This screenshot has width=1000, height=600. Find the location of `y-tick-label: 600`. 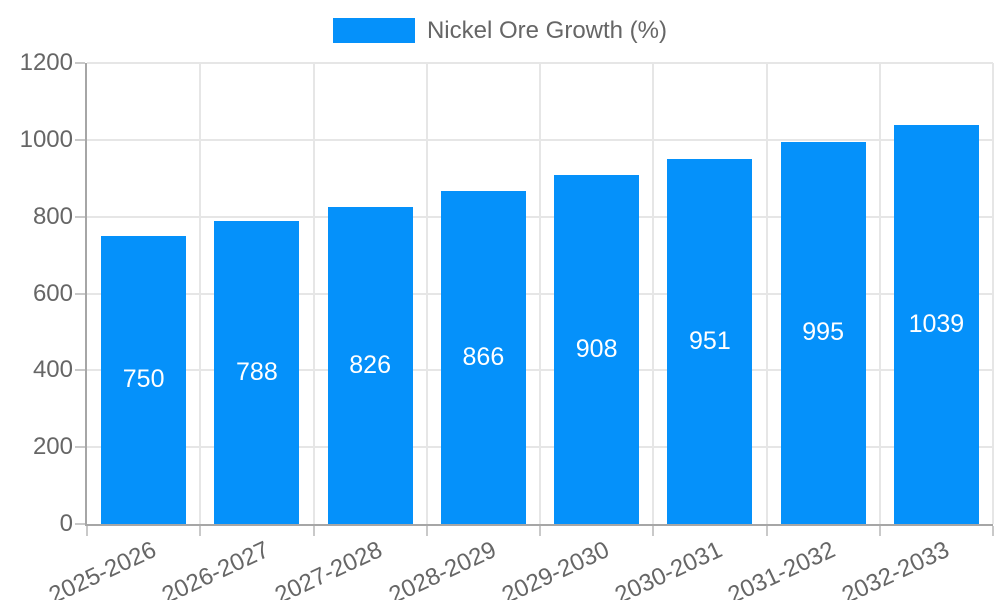

y-tick-label: 600 is located at coordinates (52, 293).